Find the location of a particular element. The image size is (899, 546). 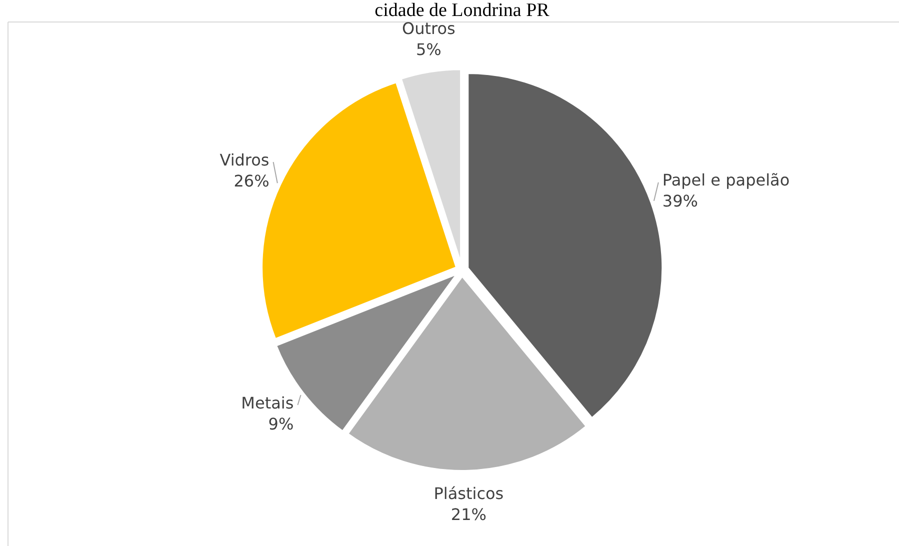

chart-title: cidade de Londrina PR is located at coordinates (462, 10).